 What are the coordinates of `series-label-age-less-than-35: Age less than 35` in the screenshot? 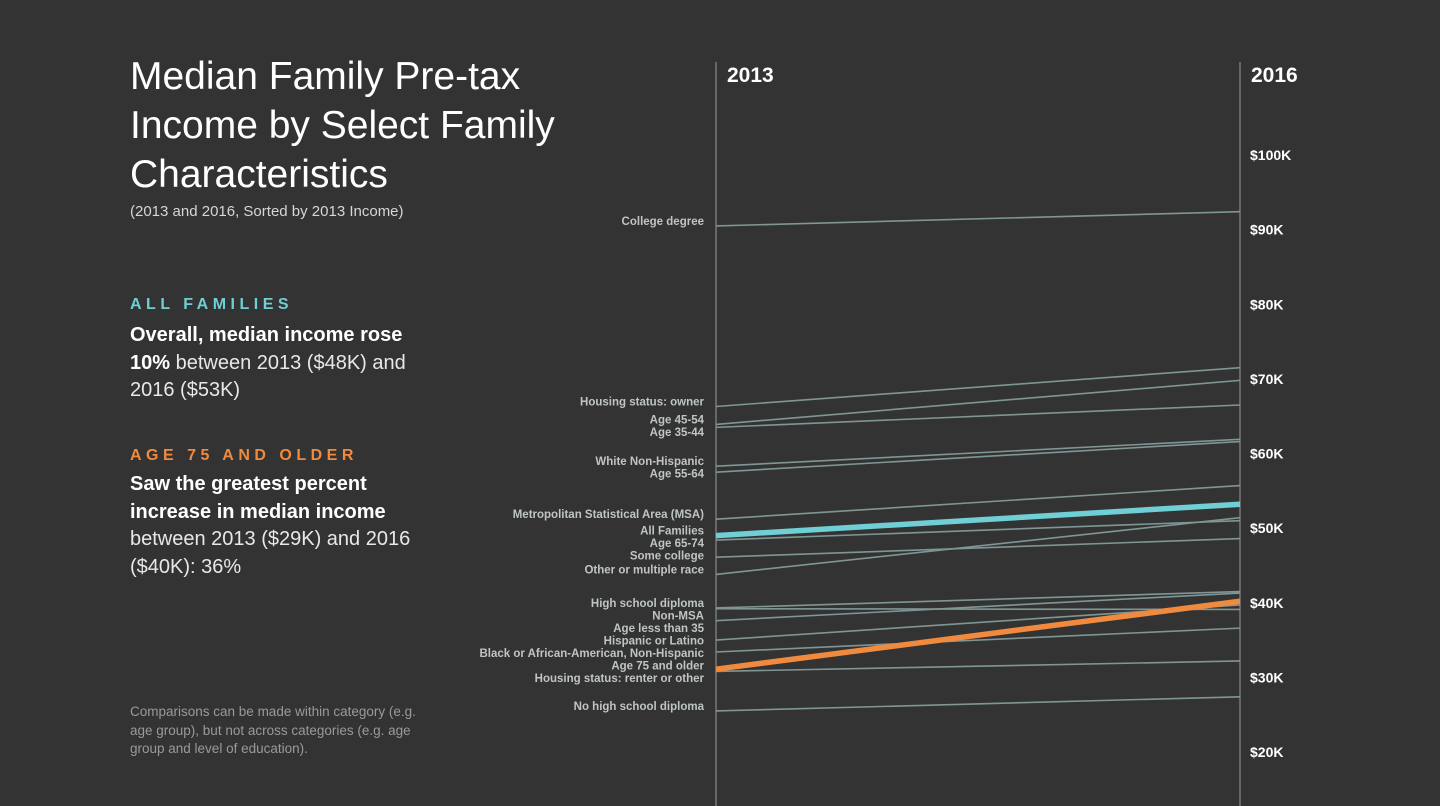 It's located at (658, 629).